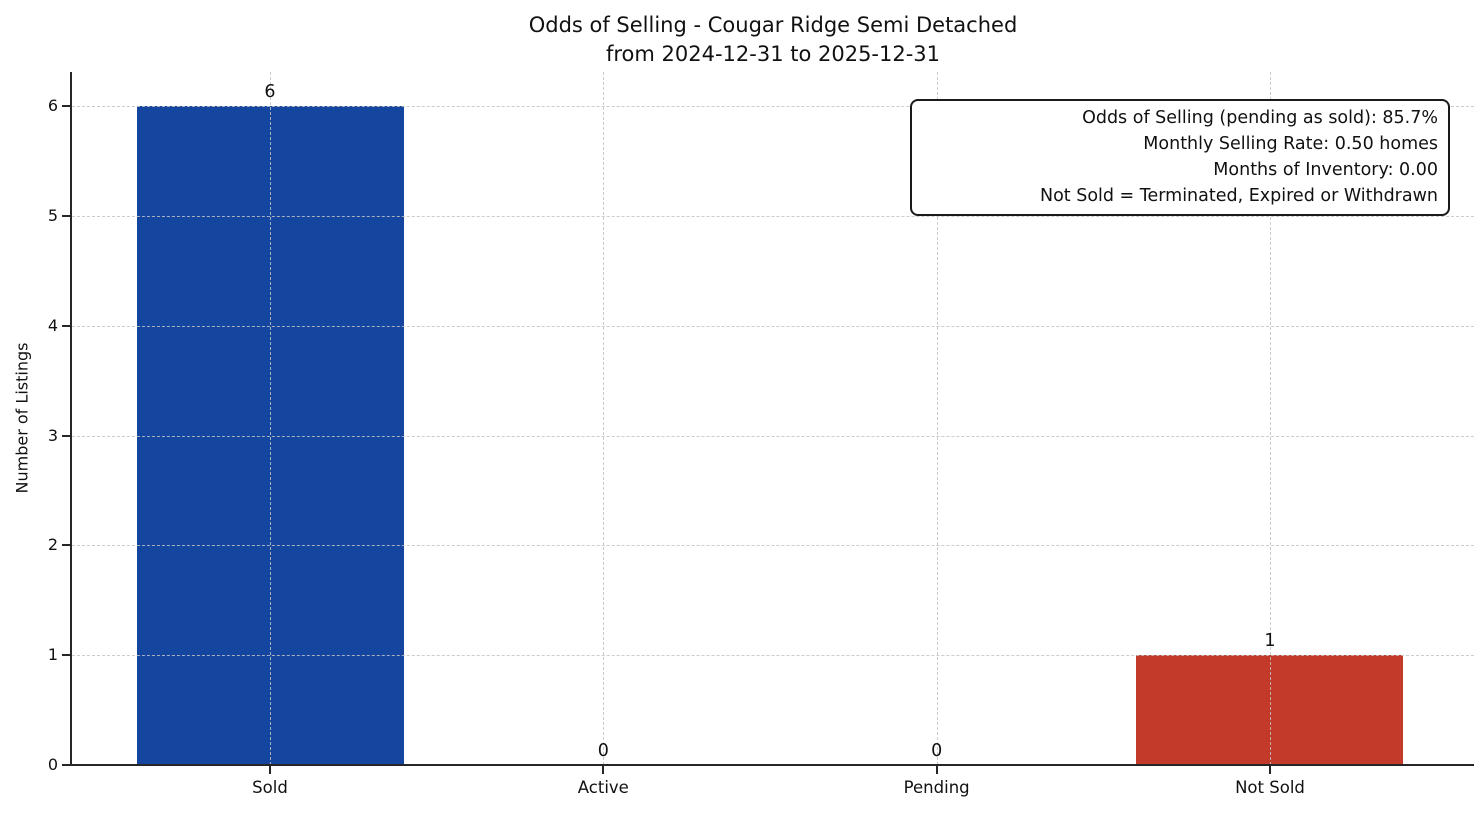 The width and height of the screenshot is (1481, 816). I want to click on annotation-line-odds: Odds of Selling (pending as sold): 85.7%, so click(1260, 118).